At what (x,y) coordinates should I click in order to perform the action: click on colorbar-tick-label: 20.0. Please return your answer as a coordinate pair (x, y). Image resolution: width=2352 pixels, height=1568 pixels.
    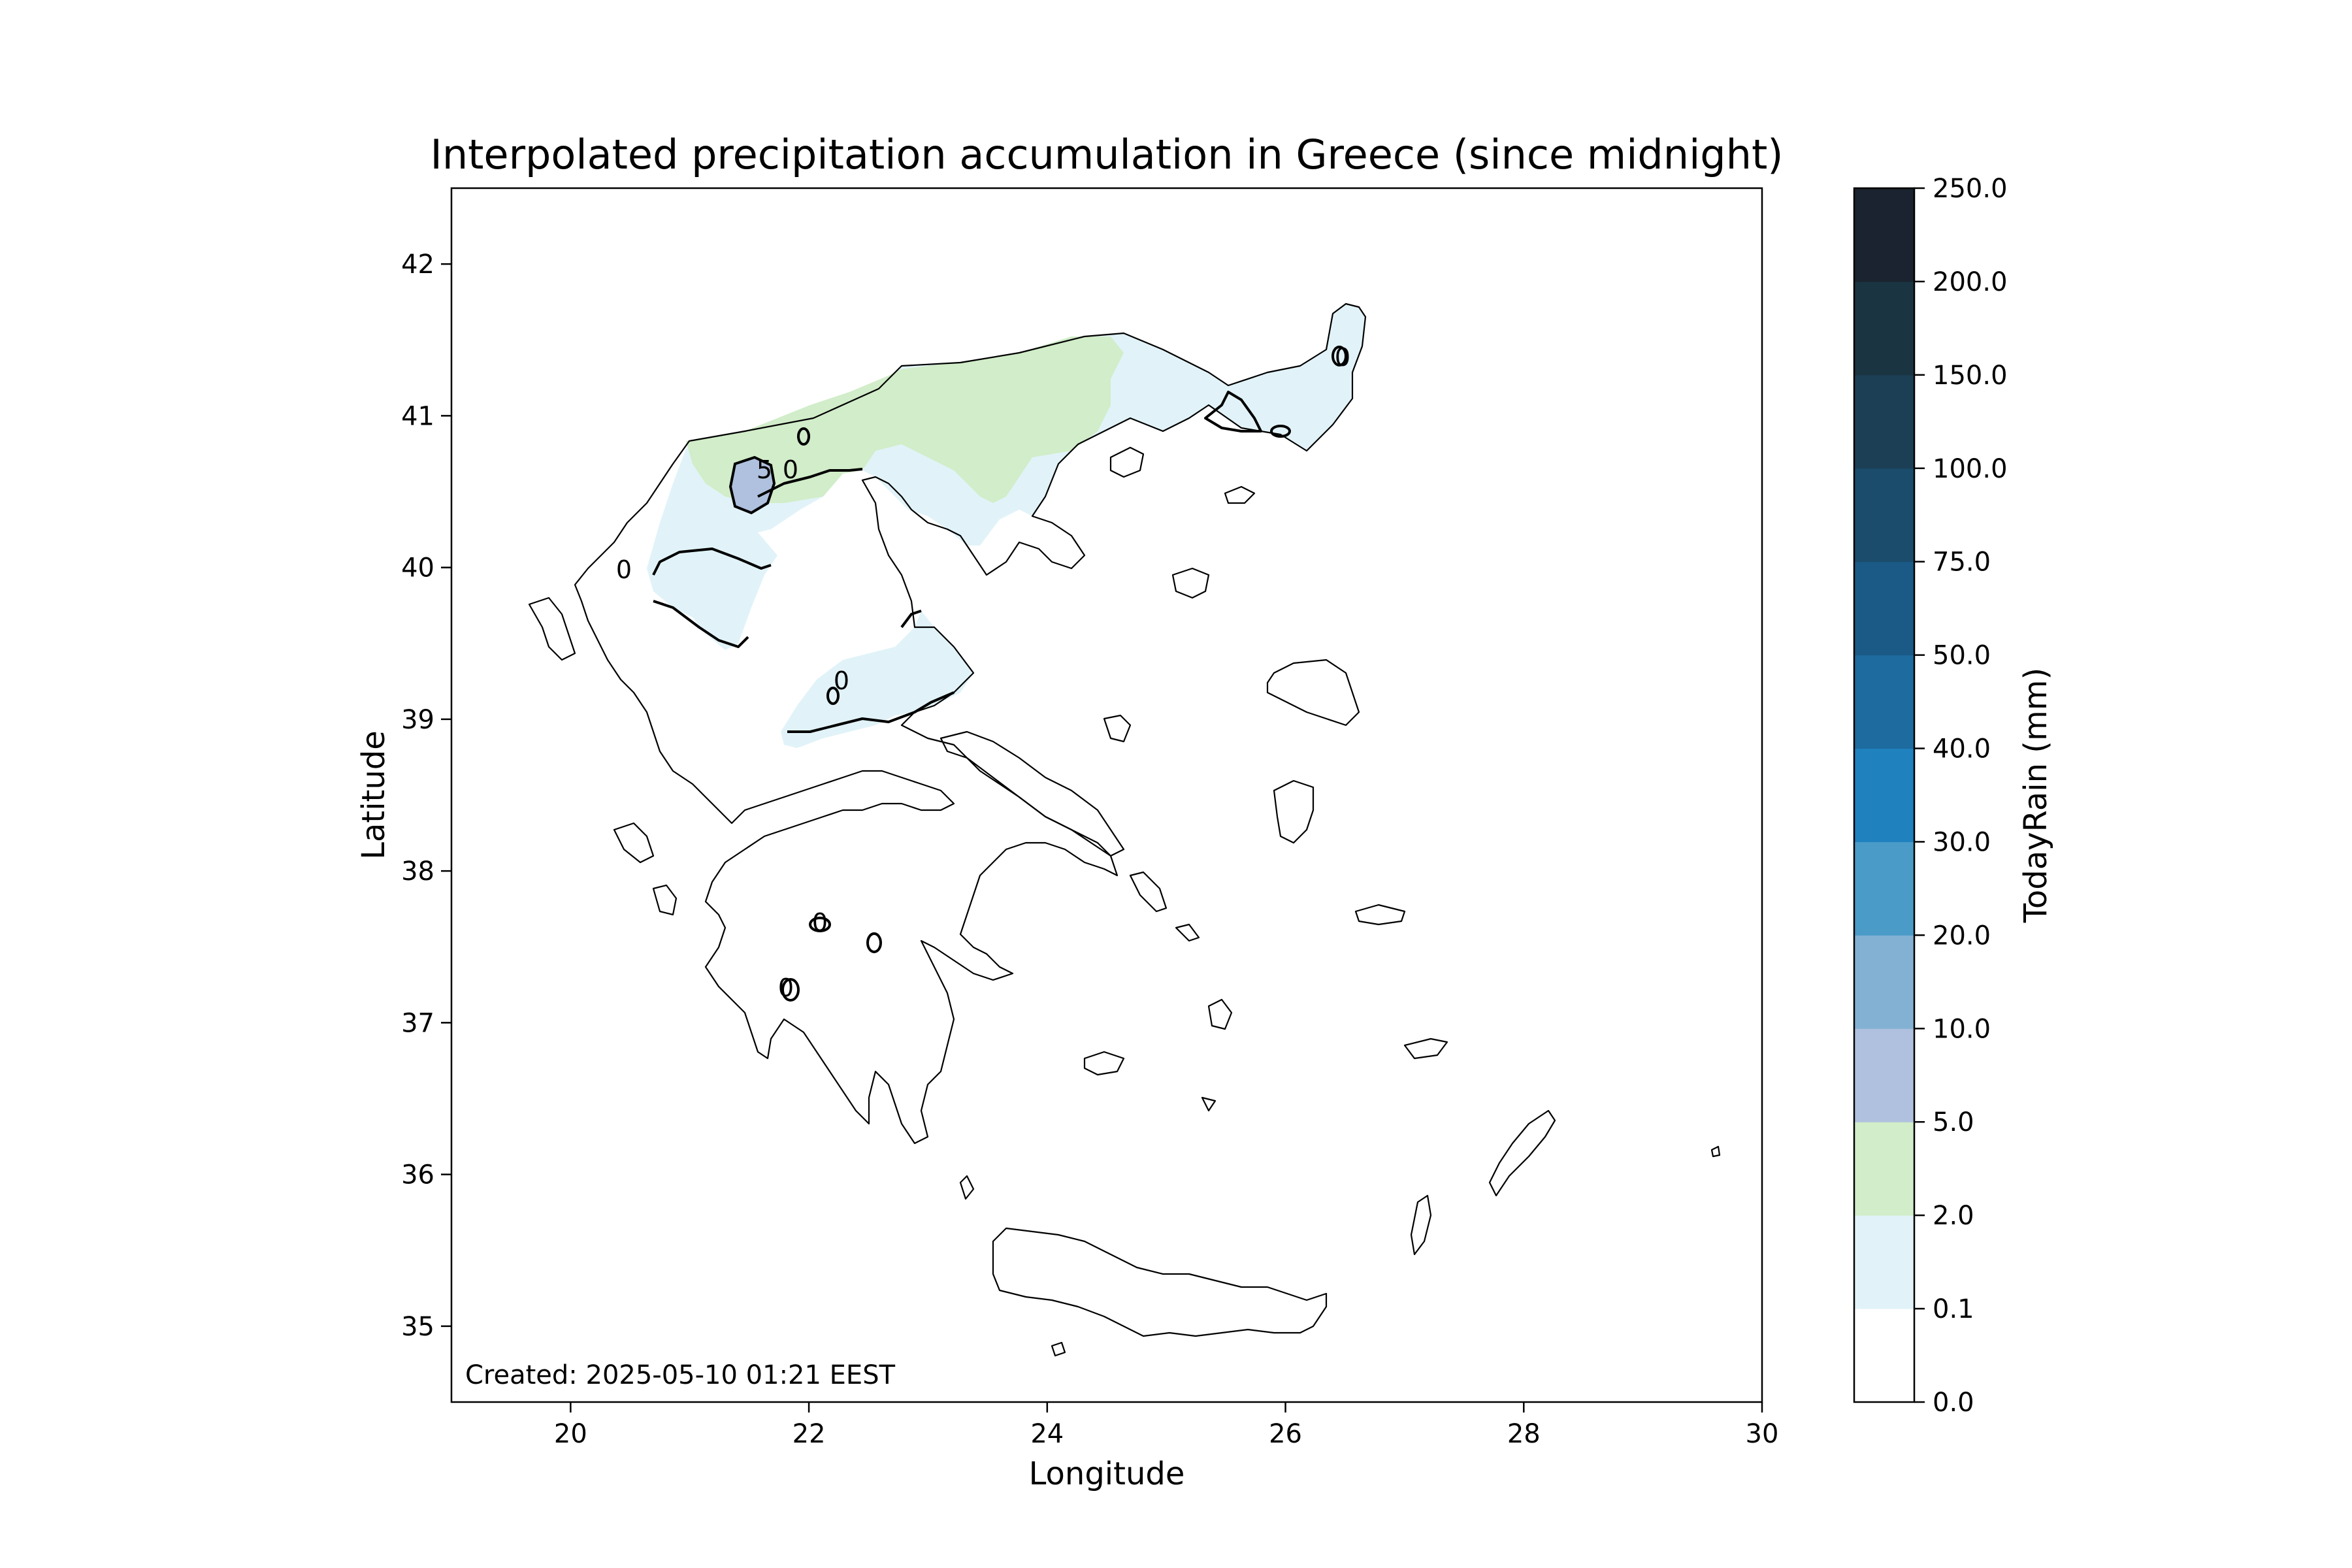
    Looking at the image, I should click on (1962, 936).